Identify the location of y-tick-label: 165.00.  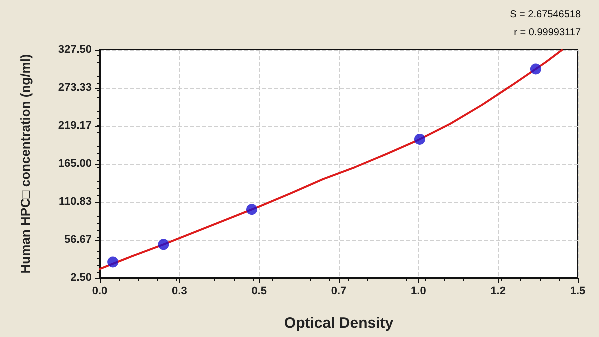
(75, 164).